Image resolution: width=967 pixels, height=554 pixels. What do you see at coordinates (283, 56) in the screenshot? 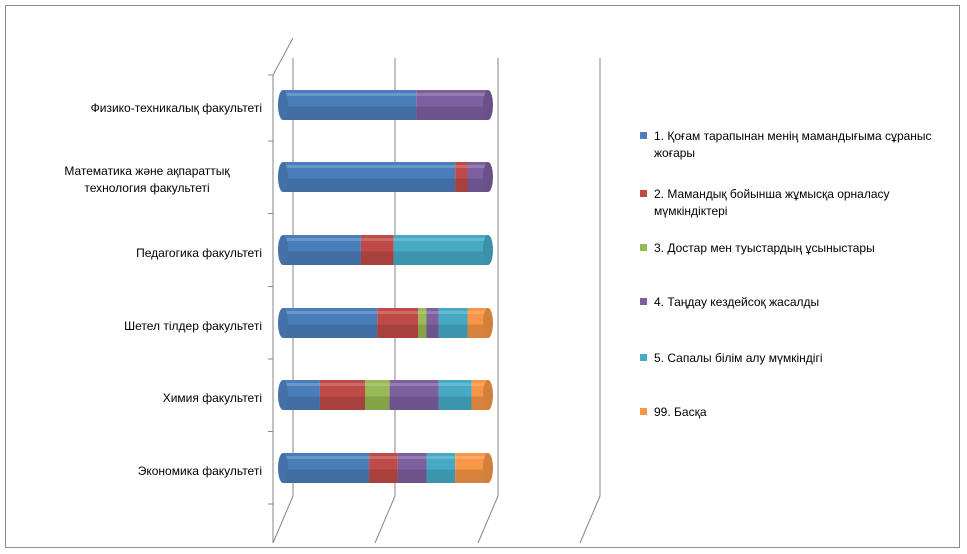
I see `axis-y-top` at bounding box center [283, 56].